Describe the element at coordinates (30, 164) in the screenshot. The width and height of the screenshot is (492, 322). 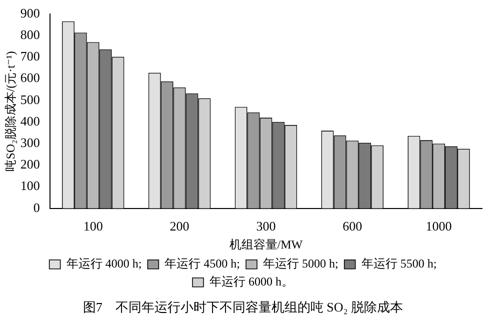
I see `y-tick-label: 200` at that location.